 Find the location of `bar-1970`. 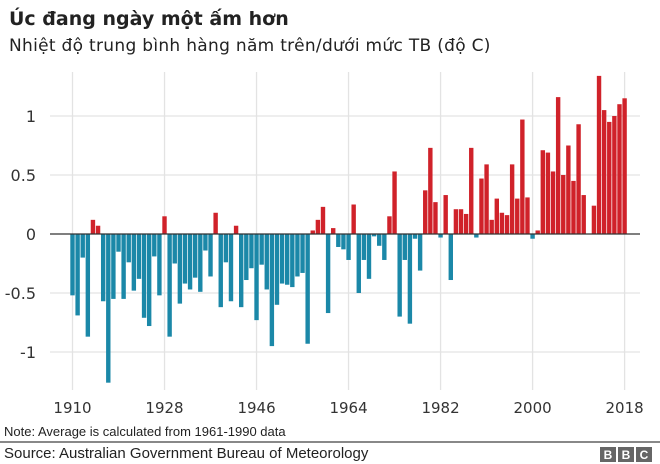

bar-1970 is located at coordinates (379, 240).